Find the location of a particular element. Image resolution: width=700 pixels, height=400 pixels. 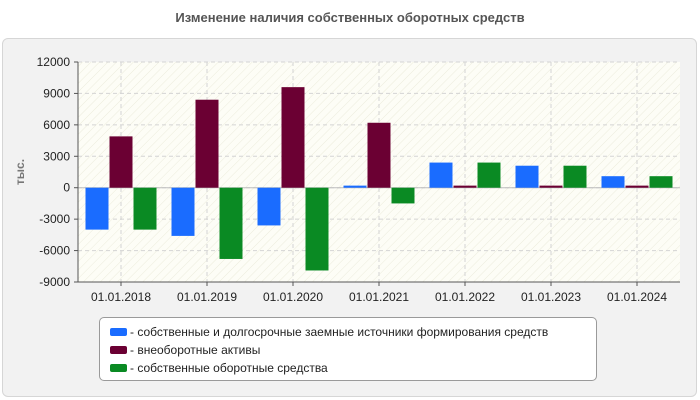

x-tick-label: 01.01.2022 is located at coordinates (465, 297).